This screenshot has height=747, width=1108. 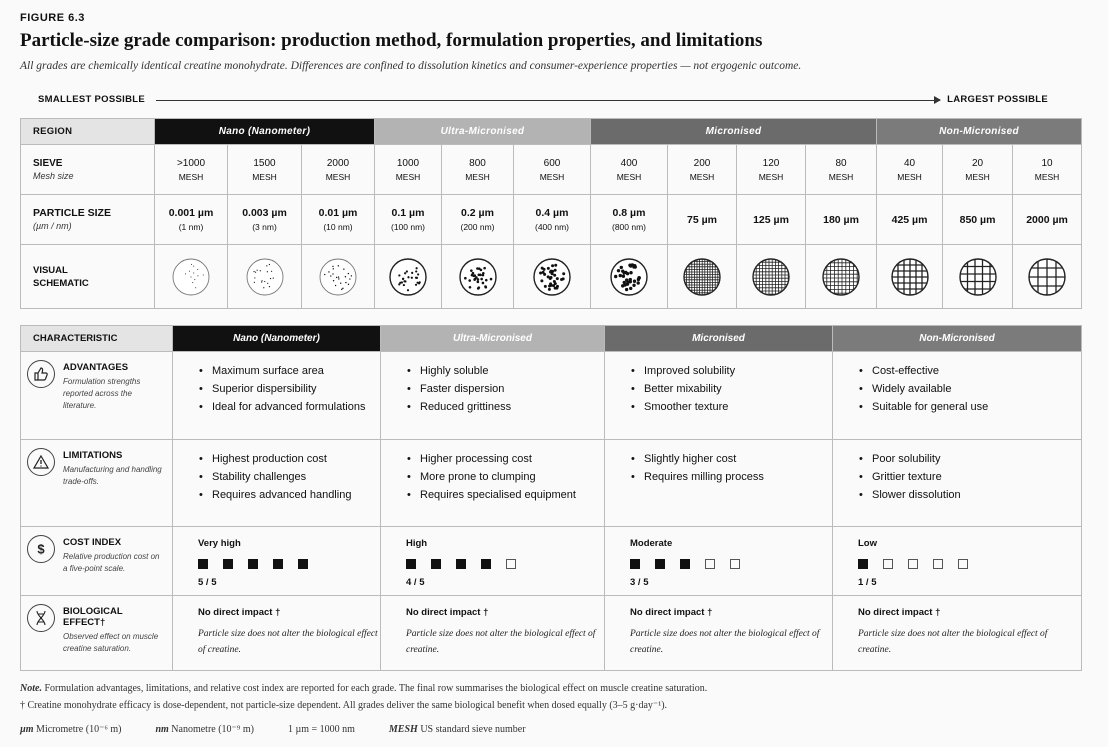 What do you see at coordinates (978, 219) in the screenshot?
I see `particle-size-cell: 850 µm` at bounding box center [978, 219].